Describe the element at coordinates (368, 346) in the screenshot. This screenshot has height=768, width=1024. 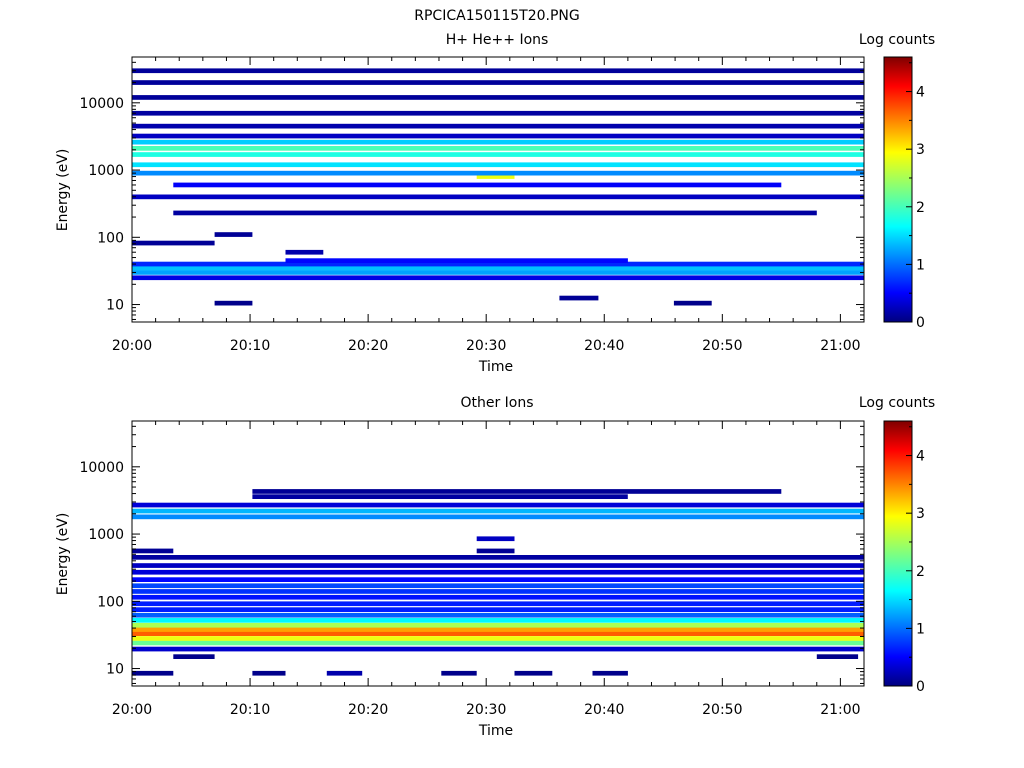
I see `x-tick-label: 20:20` at that location.